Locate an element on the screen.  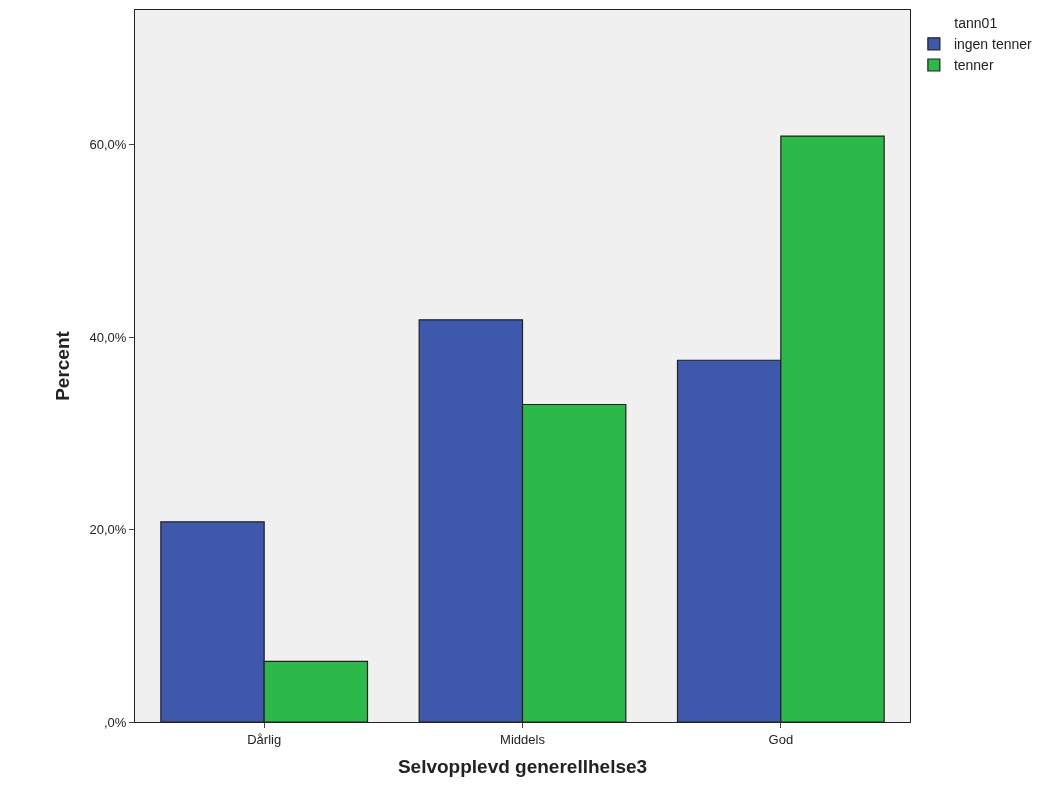
x-axis-title: Selvopplevd generellhelse3 is located at coordinates (522, 767).